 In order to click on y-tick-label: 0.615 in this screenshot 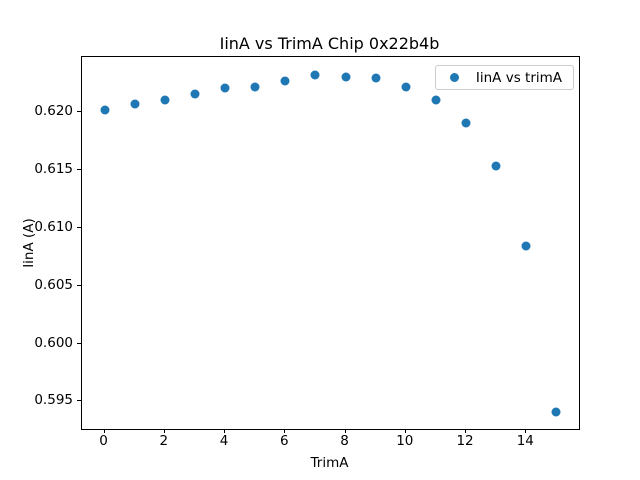, I will do `click(53, 169)`.